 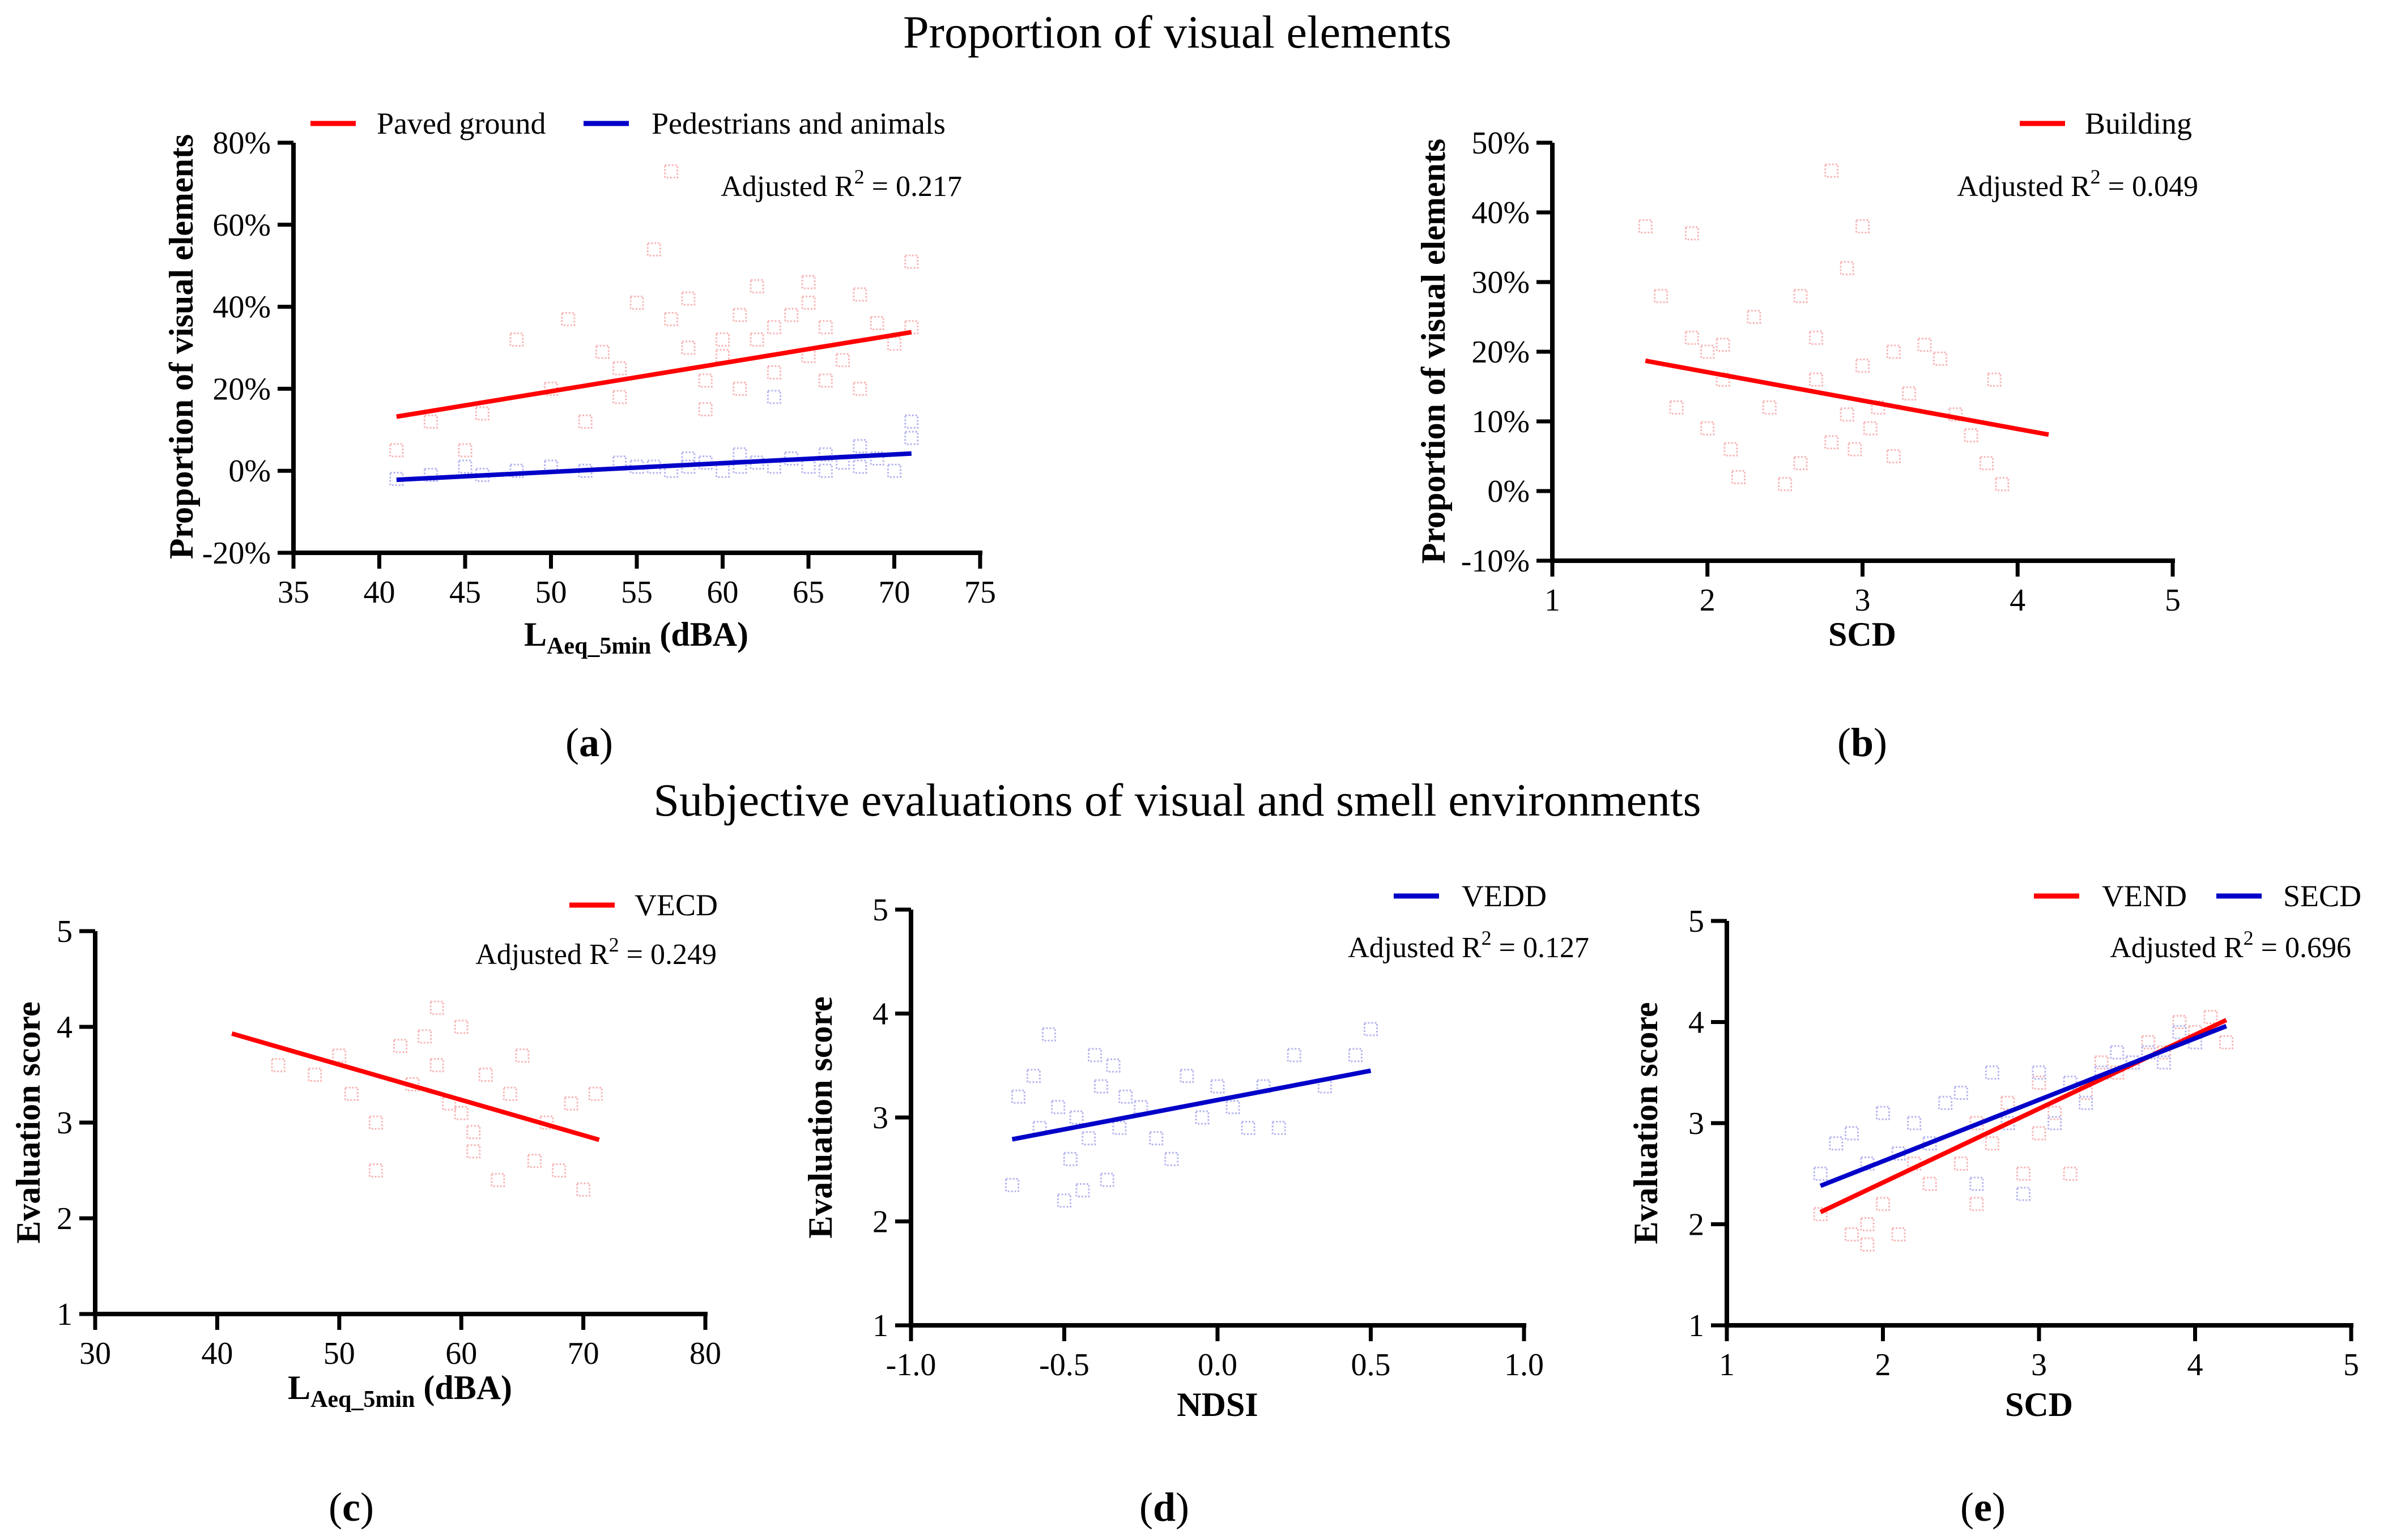 What do you see at coordinates (351, 1507) in the screenshot?
I see `panel-label: (c)` at bounding box center [351, 1507].